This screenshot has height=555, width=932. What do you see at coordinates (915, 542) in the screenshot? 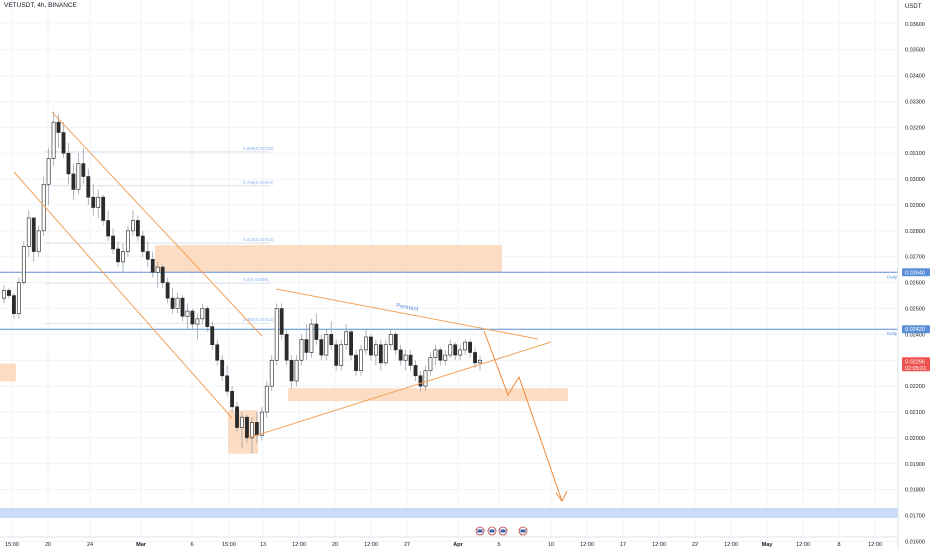
I see `price-tick-label: 0.01600` at bounding box center [915, 542].